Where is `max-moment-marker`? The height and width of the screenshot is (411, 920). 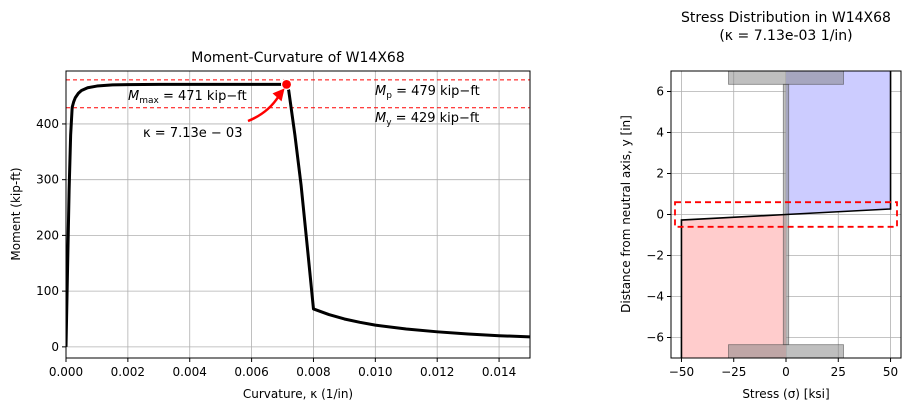
max-moment-marker is located at coordinates (286, 84).